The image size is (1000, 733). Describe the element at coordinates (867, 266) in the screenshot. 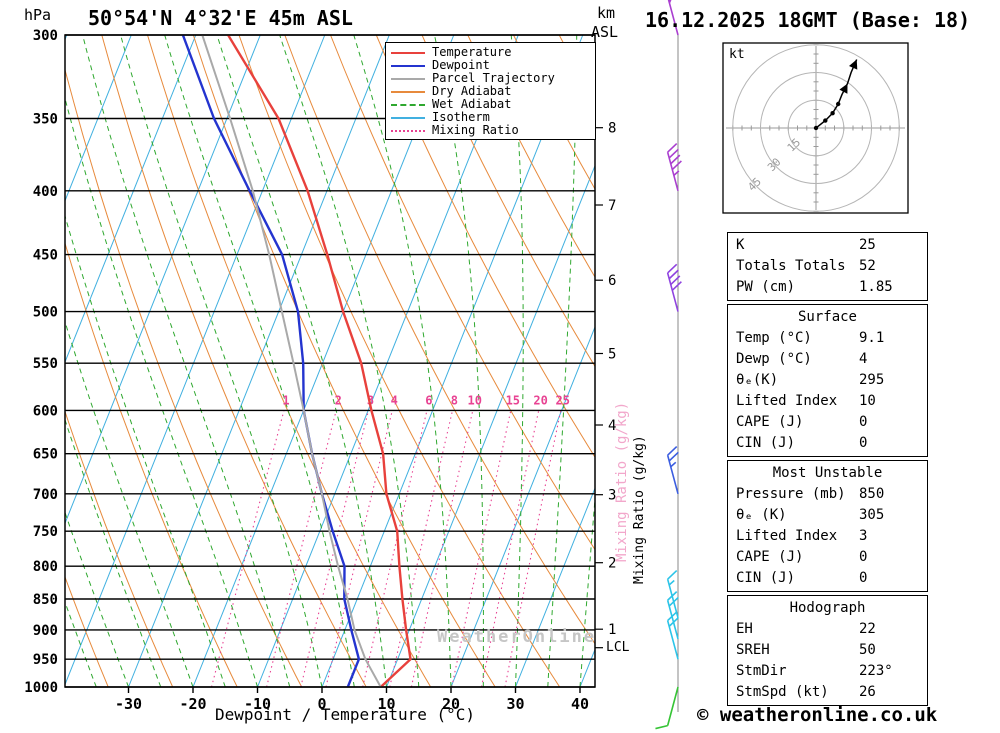

I see `stat-value: 52` at that location.